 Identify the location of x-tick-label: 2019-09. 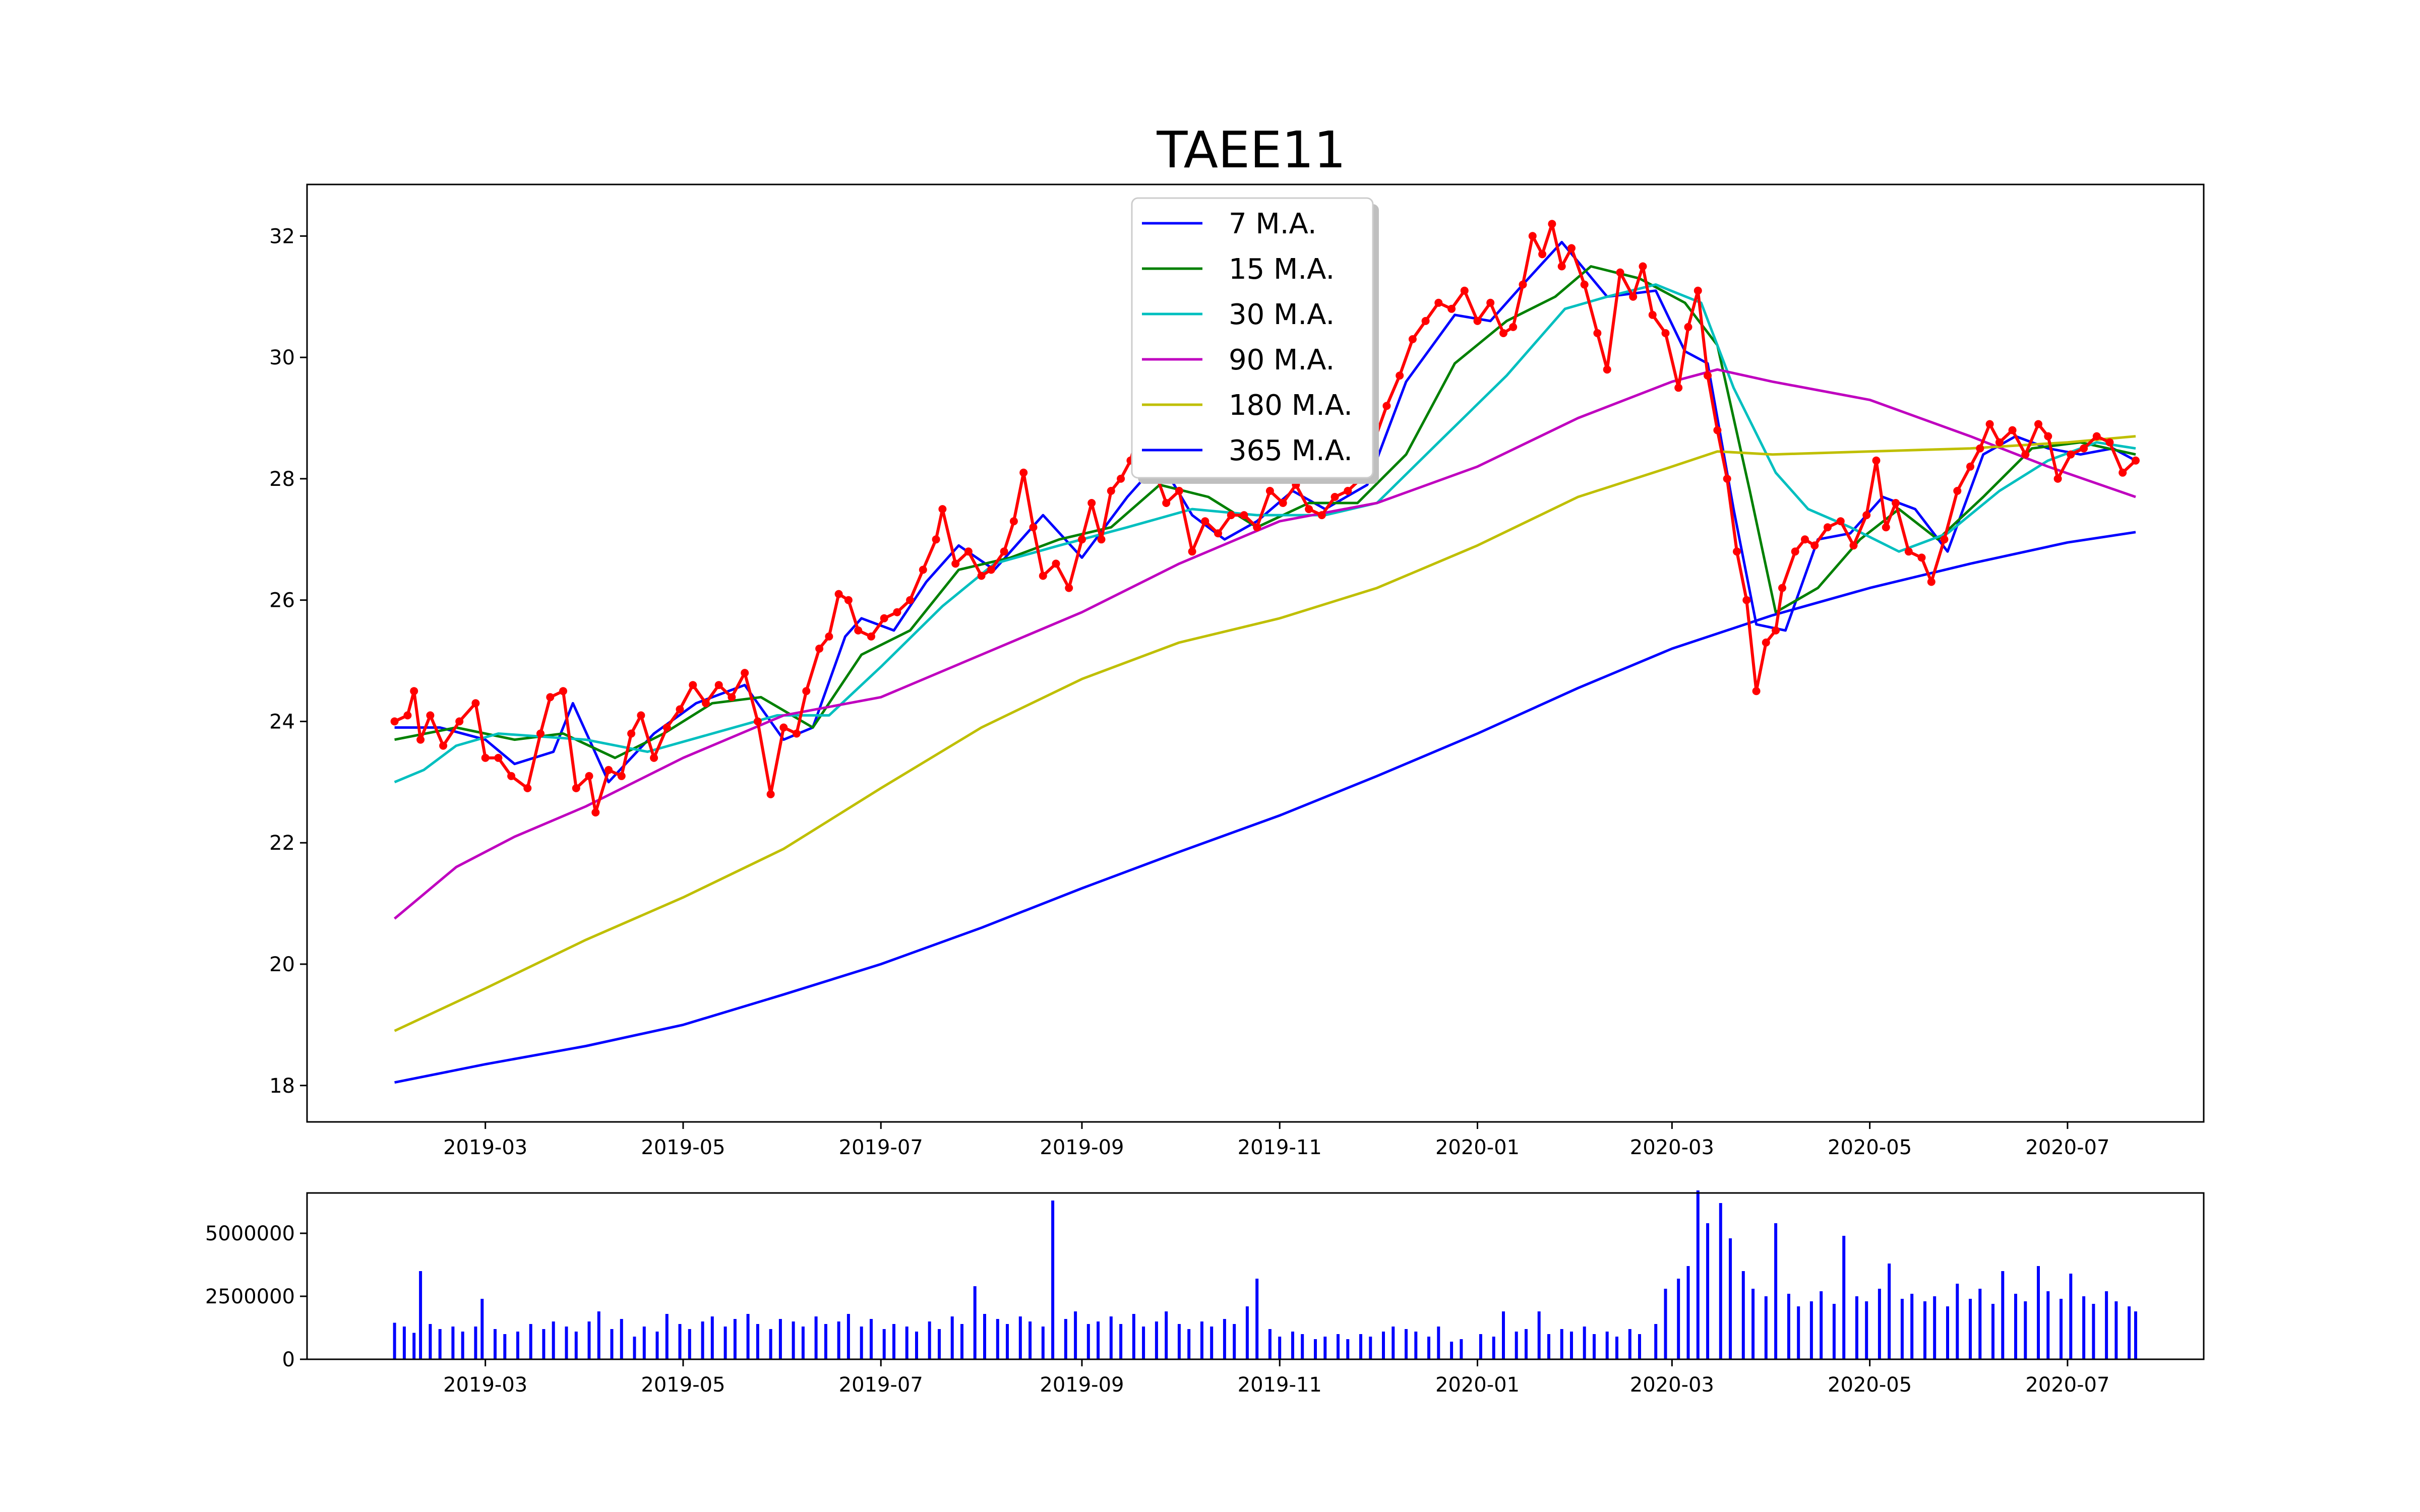
(1082, 1147).